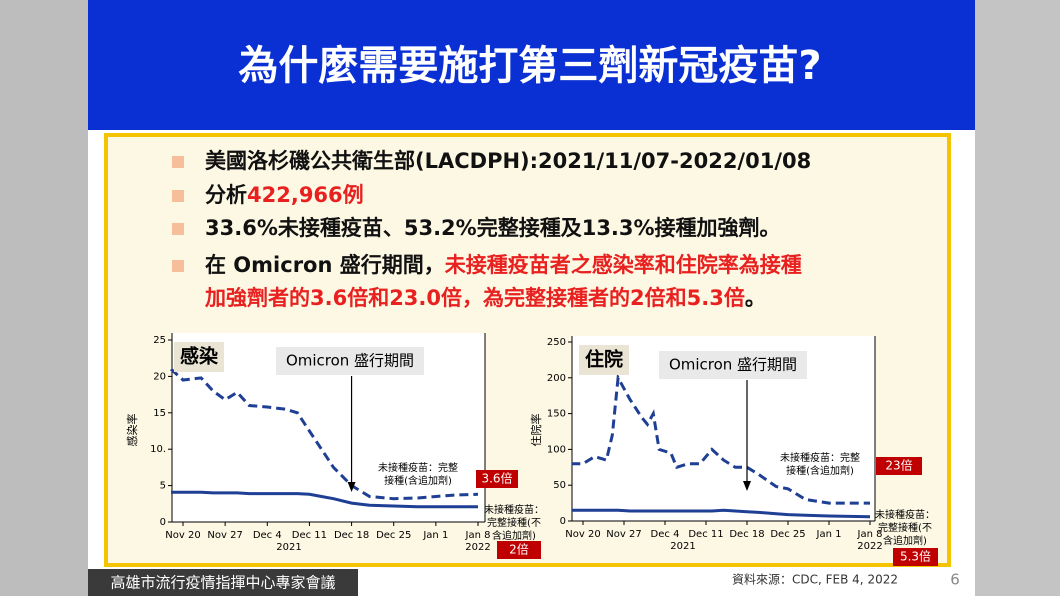 This screenshot has height=596, width=1060. I want to click on footer-bar, so click(223, 582).